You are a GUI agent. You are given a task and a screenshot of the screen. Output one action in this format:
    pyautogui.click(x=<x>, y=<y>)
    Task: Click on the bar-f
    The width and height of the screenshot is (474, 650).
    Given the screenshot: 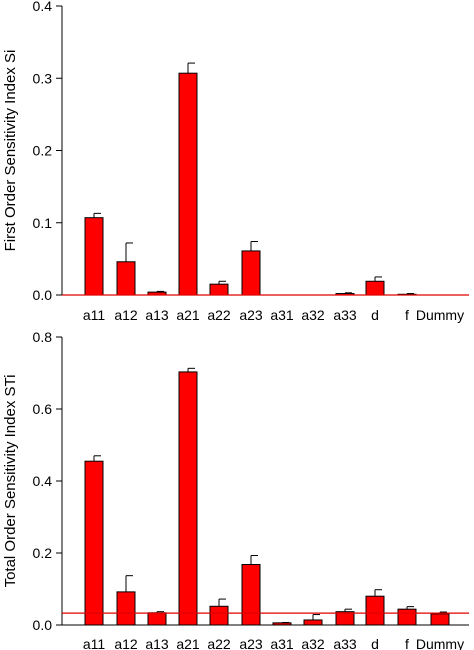 What is the action you would take?
    pyautogui.click(x=407, y=617)
    